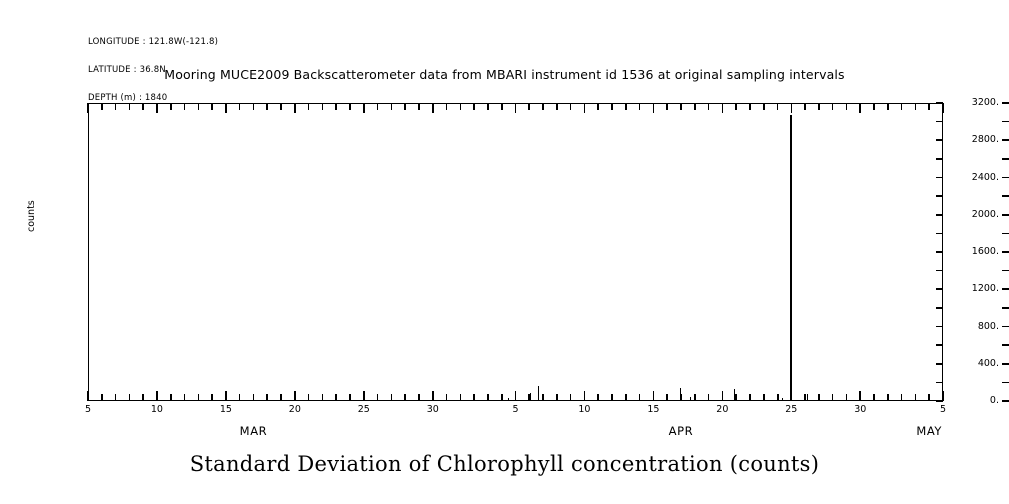 The image size is (1009, 504). What do you see at coordinates (985, 251) in the screenshot?
I see `y-axis-tick-label: 1600.` at bounding box center [985, 251].